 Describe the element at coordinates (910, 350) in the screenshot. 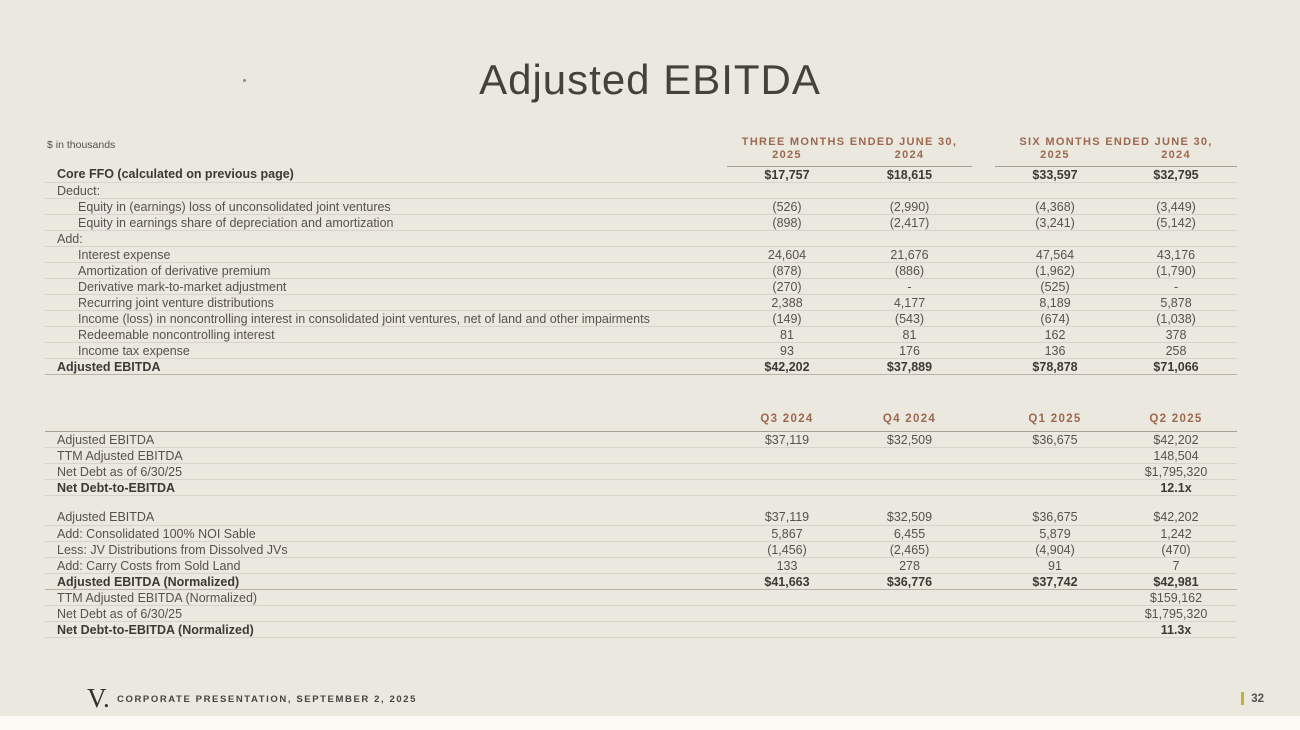

I see `cell-value: 176` at that location.